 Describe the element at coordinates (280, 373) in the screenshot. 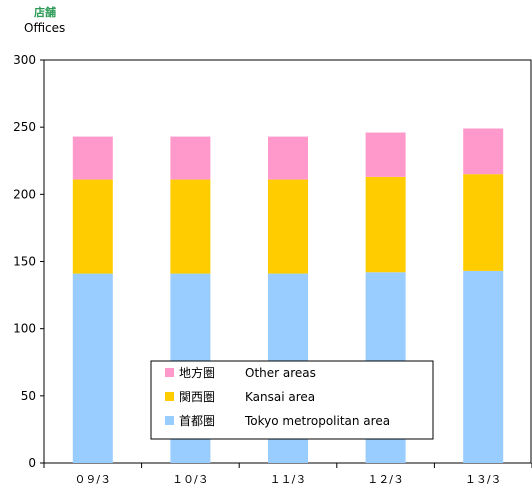

I see `legend-label-en: Other areas` at that location.